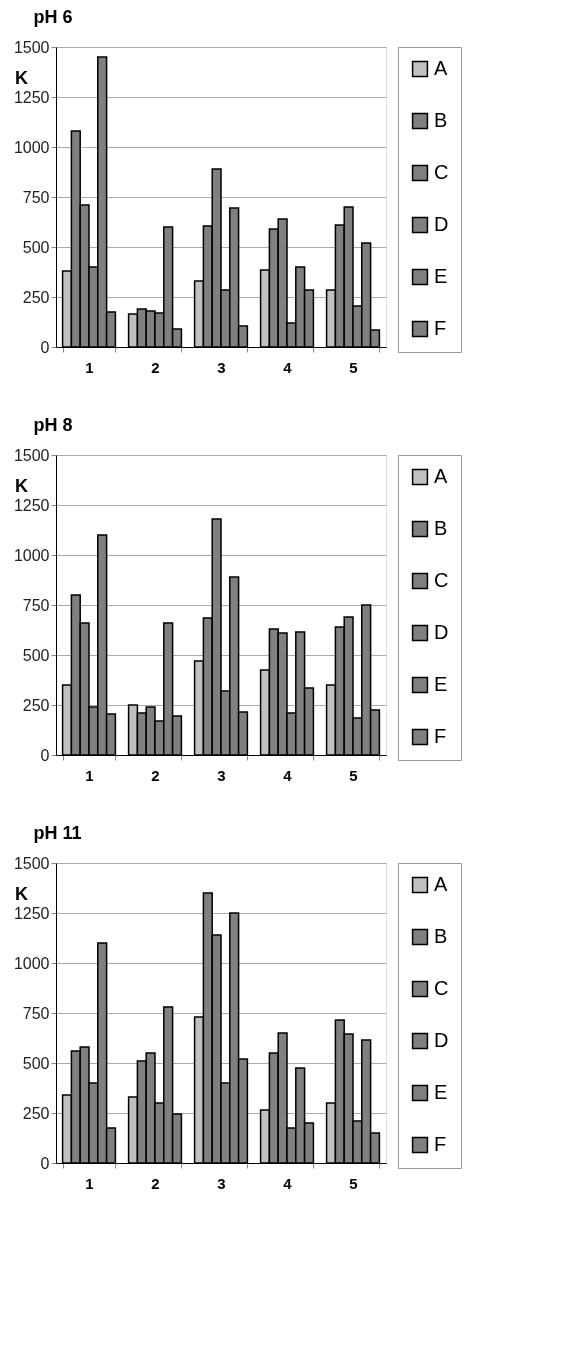 The height and width of the screenshot is (1356, 571). What do you see at coordinates (57, 833) in the screenshot?
I see `chart-title: pH 11` at bounding box center [57, 833].